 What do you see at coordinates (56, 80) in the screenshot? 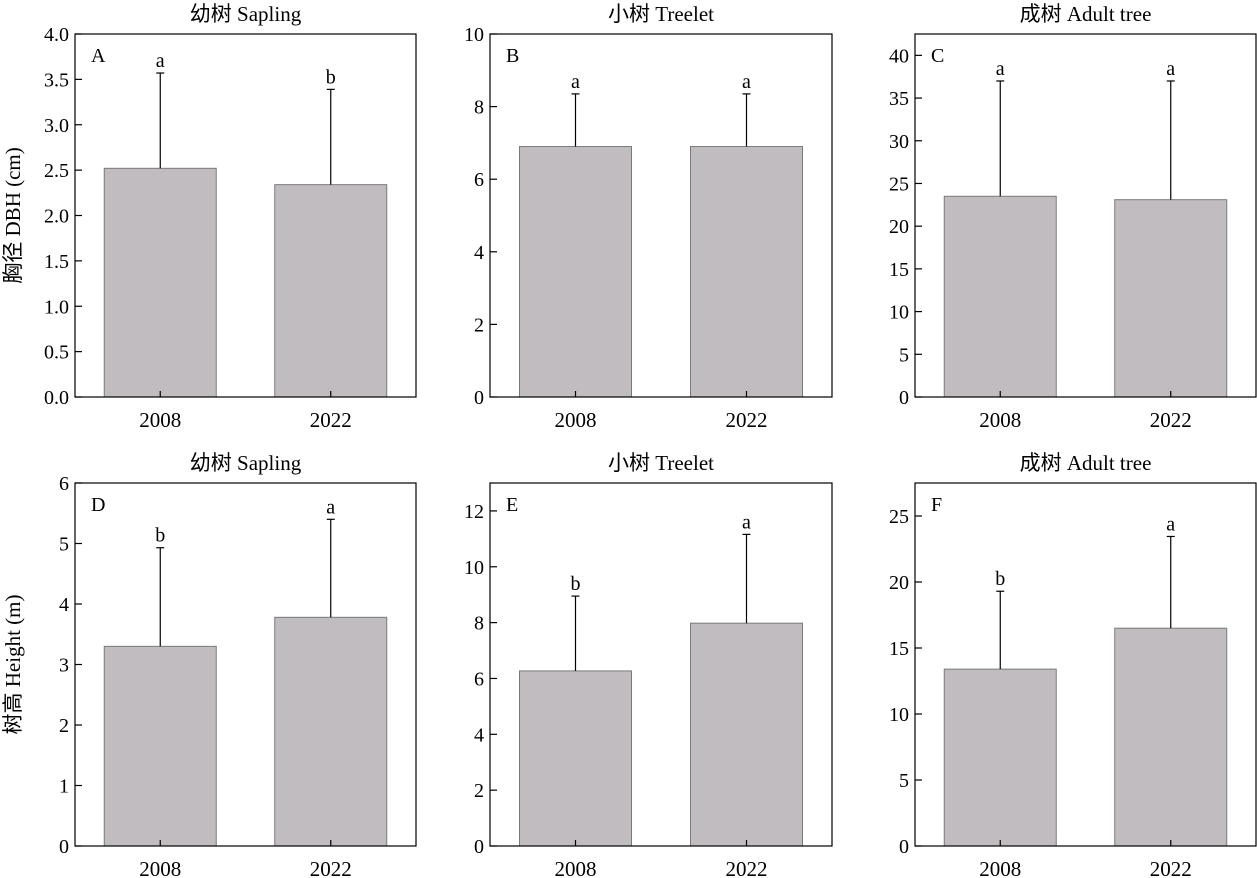
I see `y-tick-label: 3.5` at bounding box center [56, 80].